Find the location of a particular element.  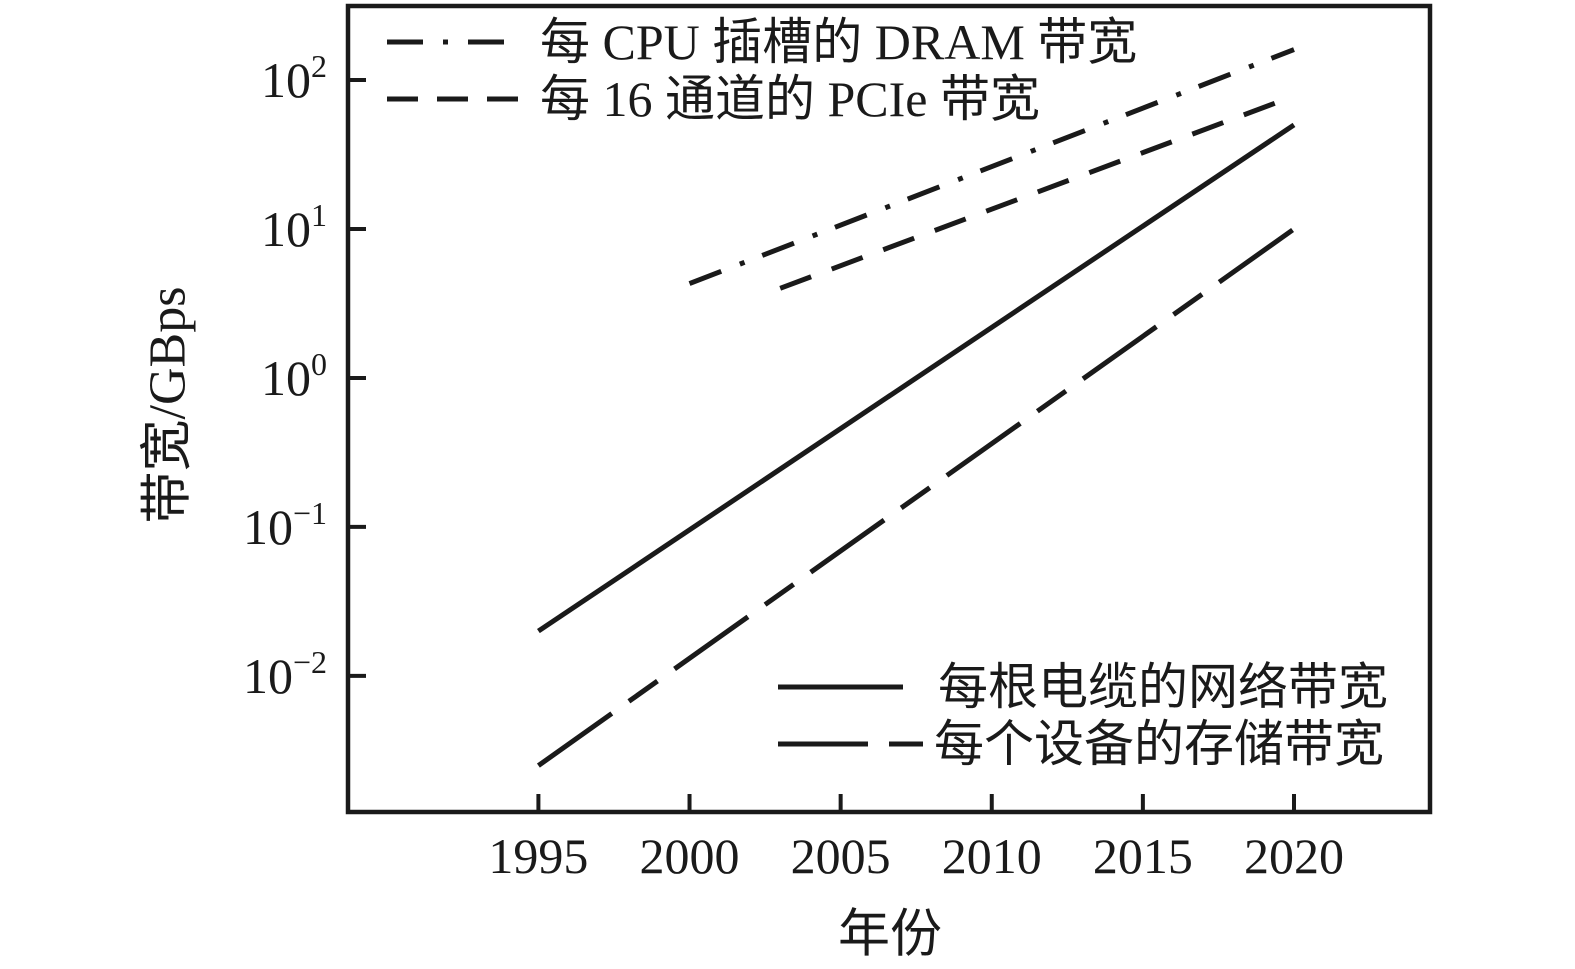

x-axis-title: 年份 is located at coordinates (890, 935).